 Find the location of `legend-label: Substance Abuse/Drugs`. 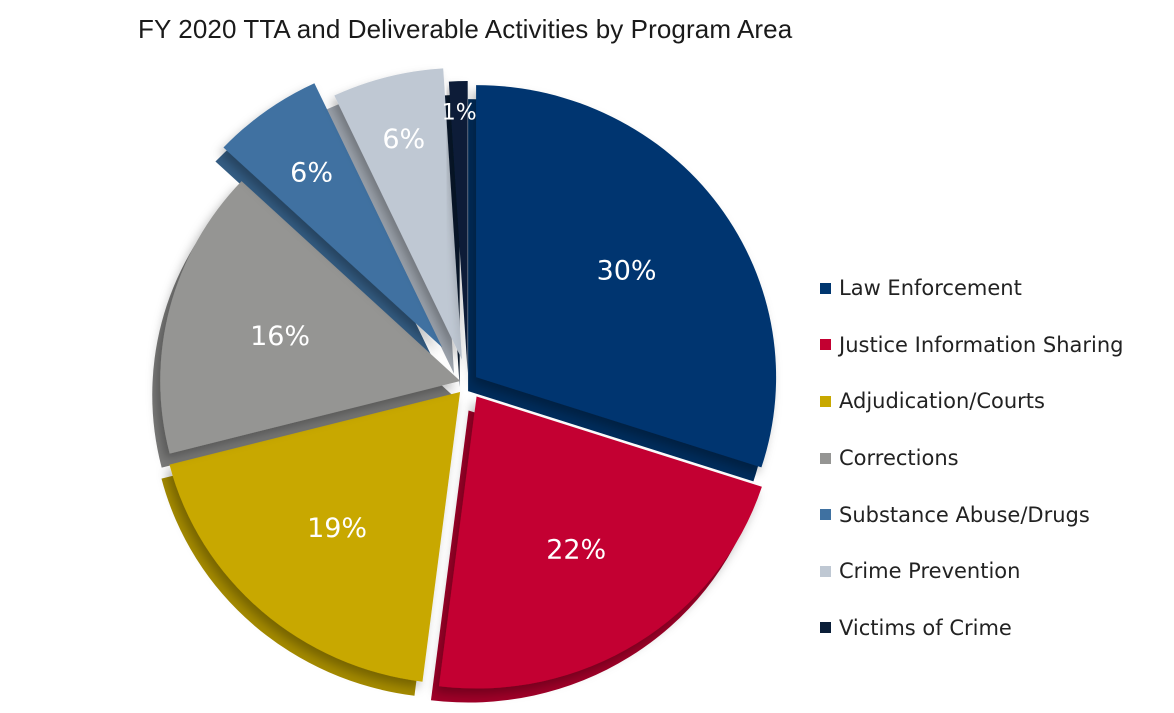

legend-label: Substance Abuse/Drugs is located at coordinates (964, 514).